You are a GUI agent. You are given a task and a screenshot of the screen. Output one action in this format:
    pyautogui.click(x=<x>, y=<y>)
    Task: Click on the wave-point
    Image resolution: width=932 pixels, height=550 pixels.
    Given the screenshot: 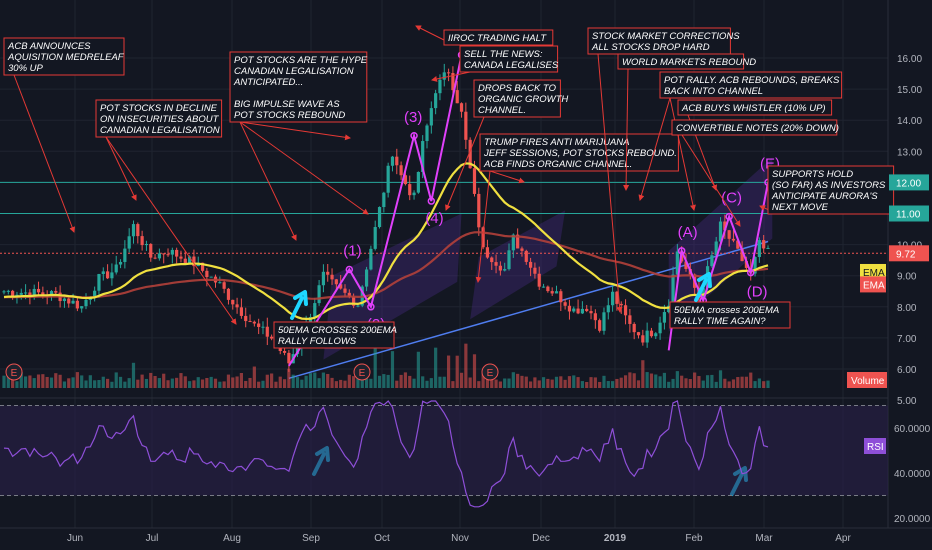 What is the action you would take?
    pyautogui.click(x=349, y=269)
    